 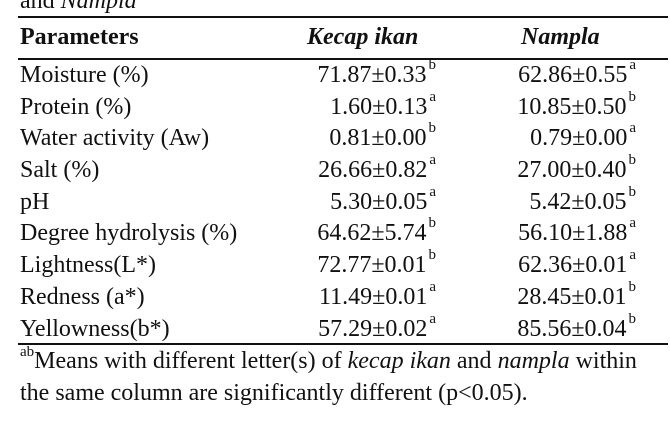 I want to click on nampla-cell: 10.85±0.50 b, so click(x=577, y=106).